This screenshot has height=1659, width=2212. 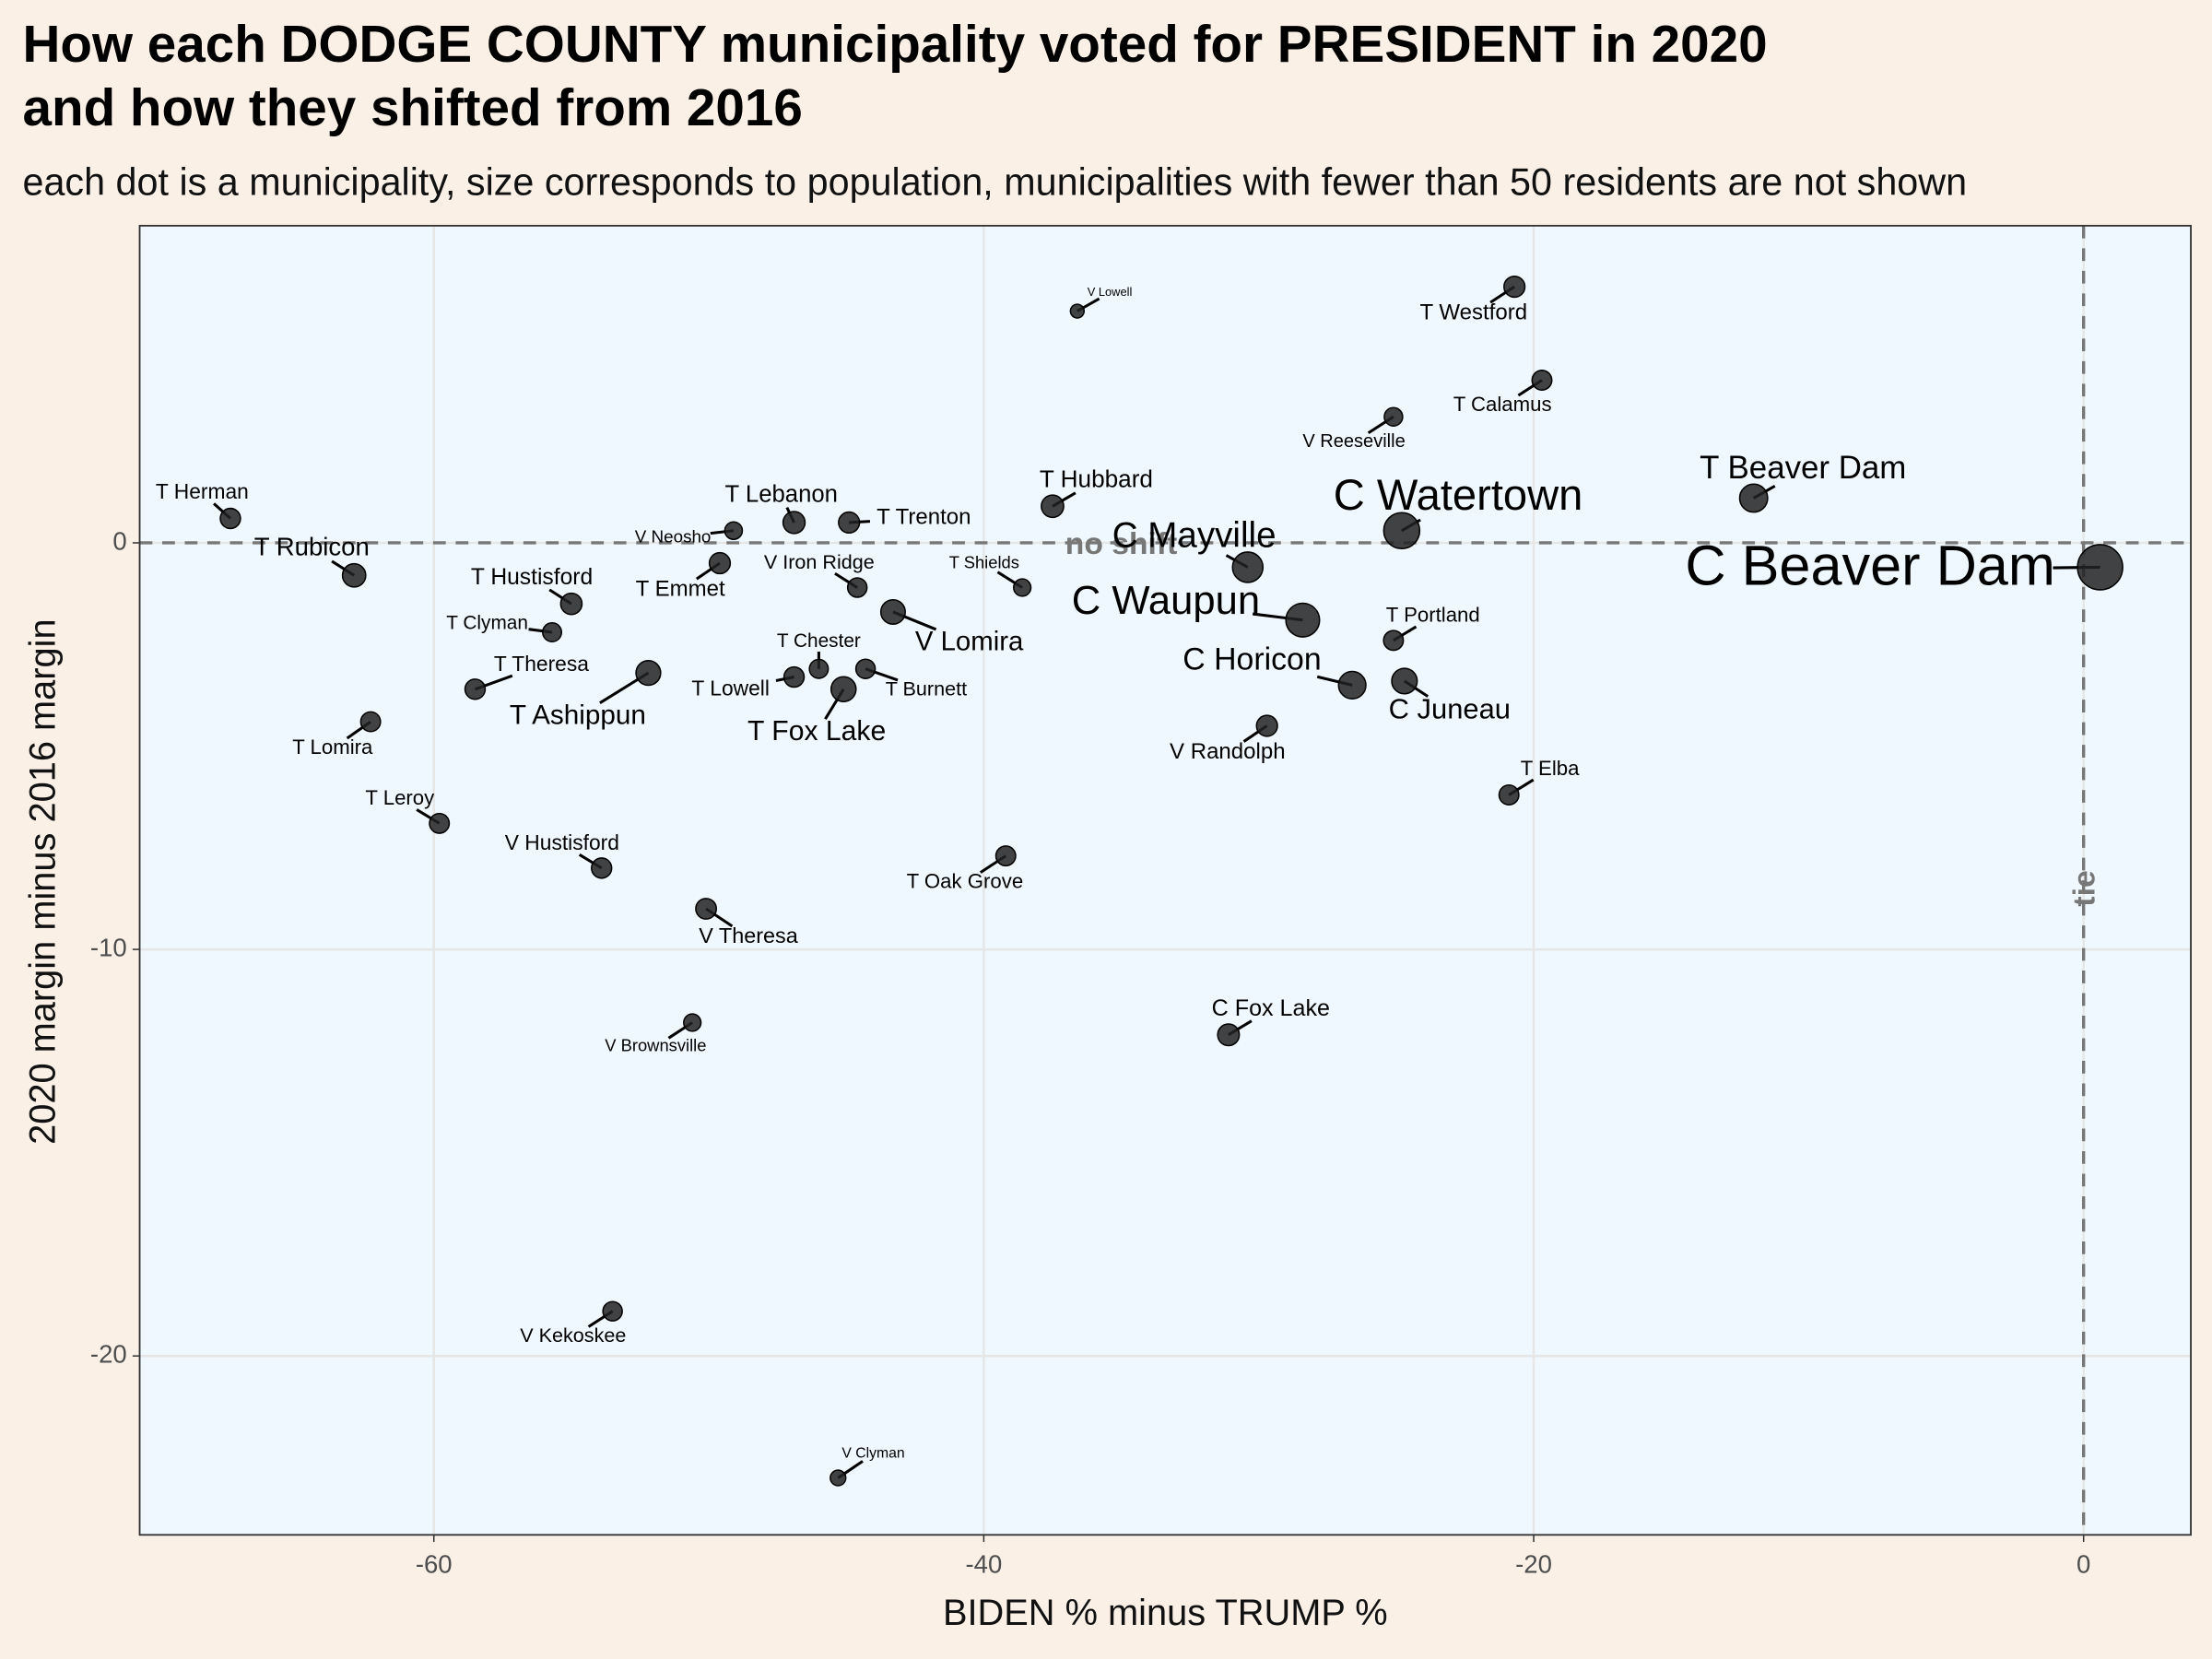 I want to click on point-label: T Lomira, so click(x=332, y=747).